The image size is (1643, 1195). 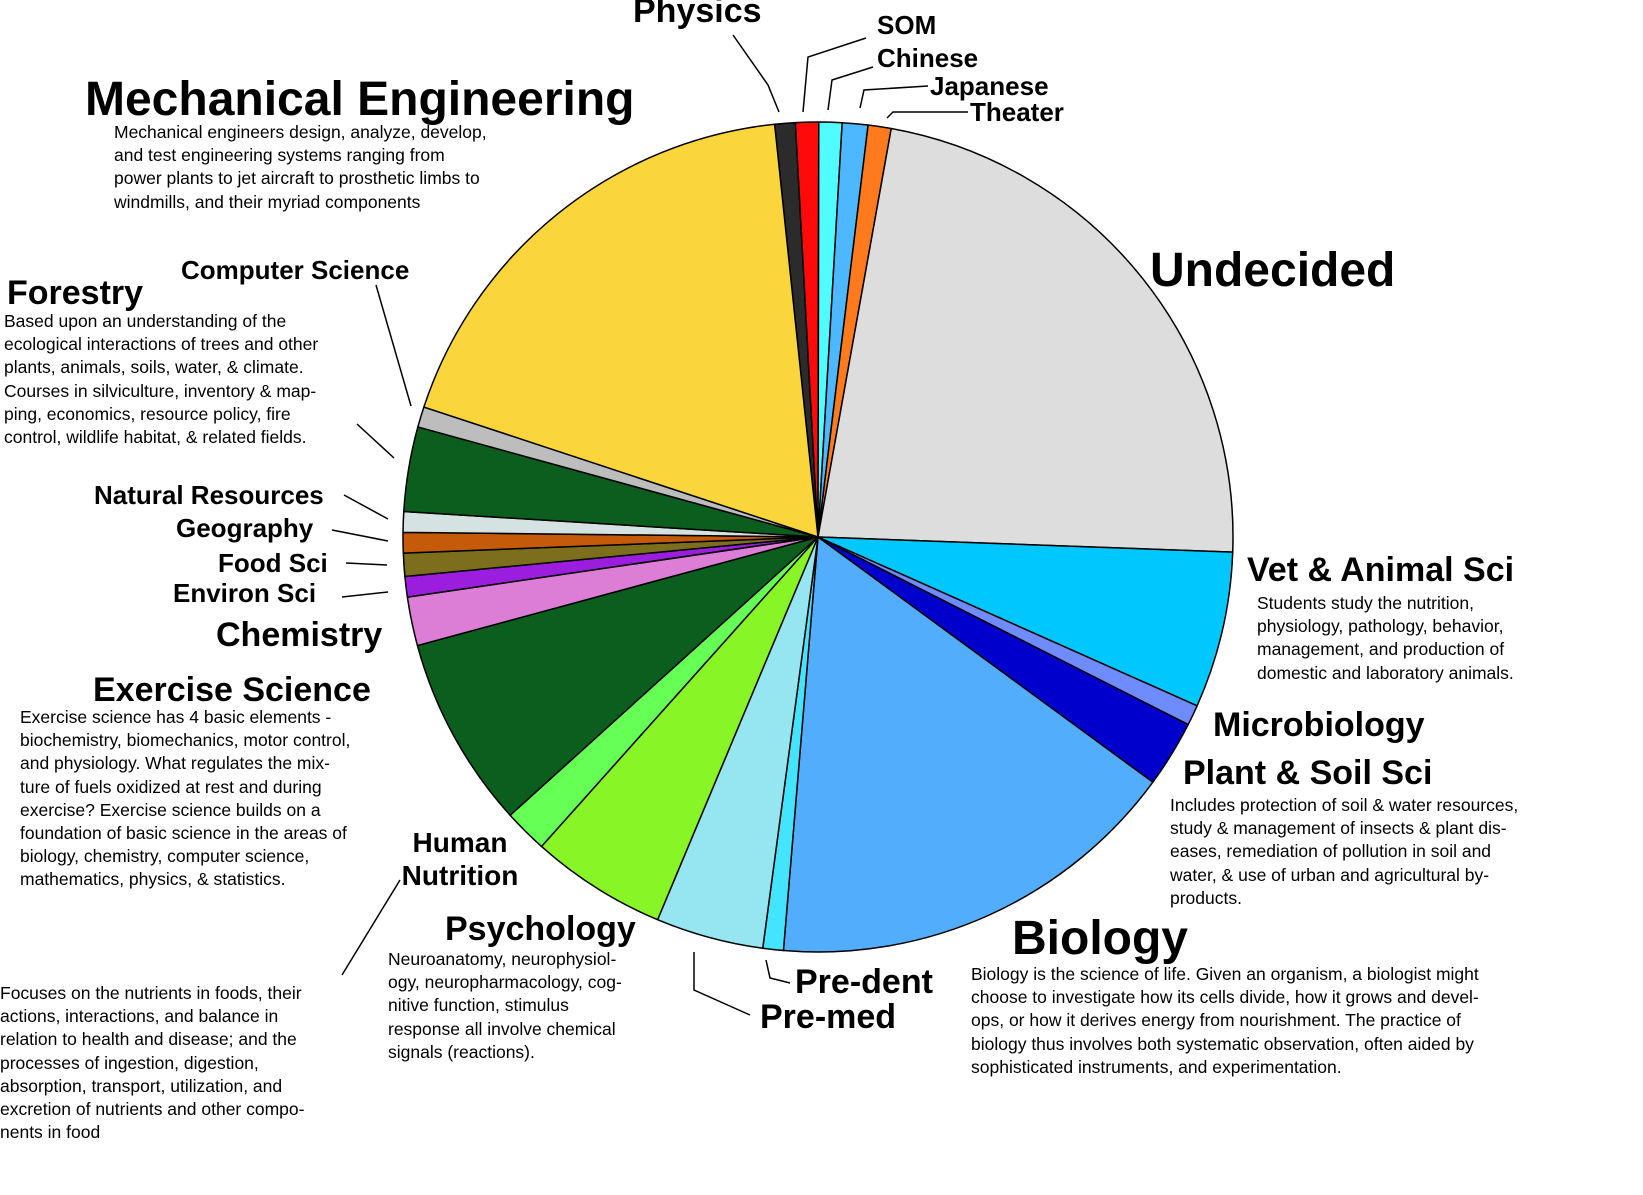 I want to click on leader-line-som, so click(x=834, y=75).